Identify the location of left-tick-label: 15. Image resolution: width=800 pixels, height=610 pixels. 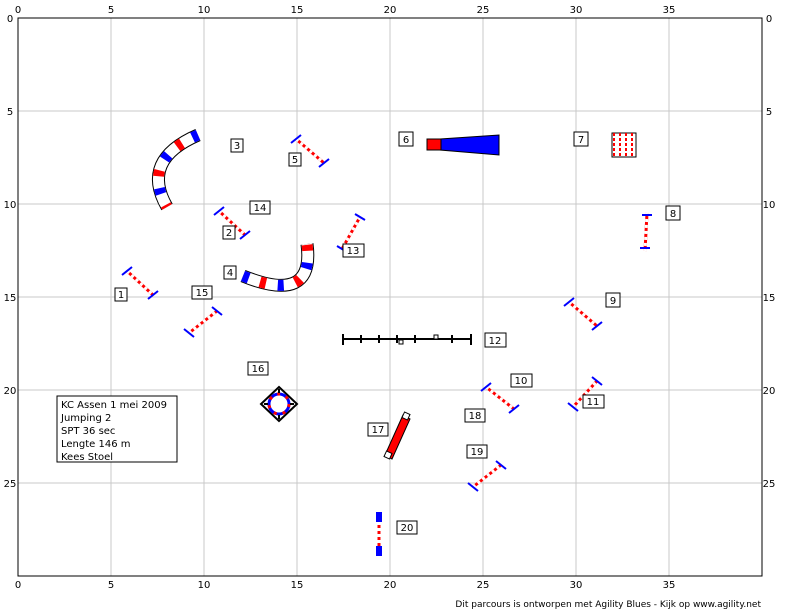
(10, 298).